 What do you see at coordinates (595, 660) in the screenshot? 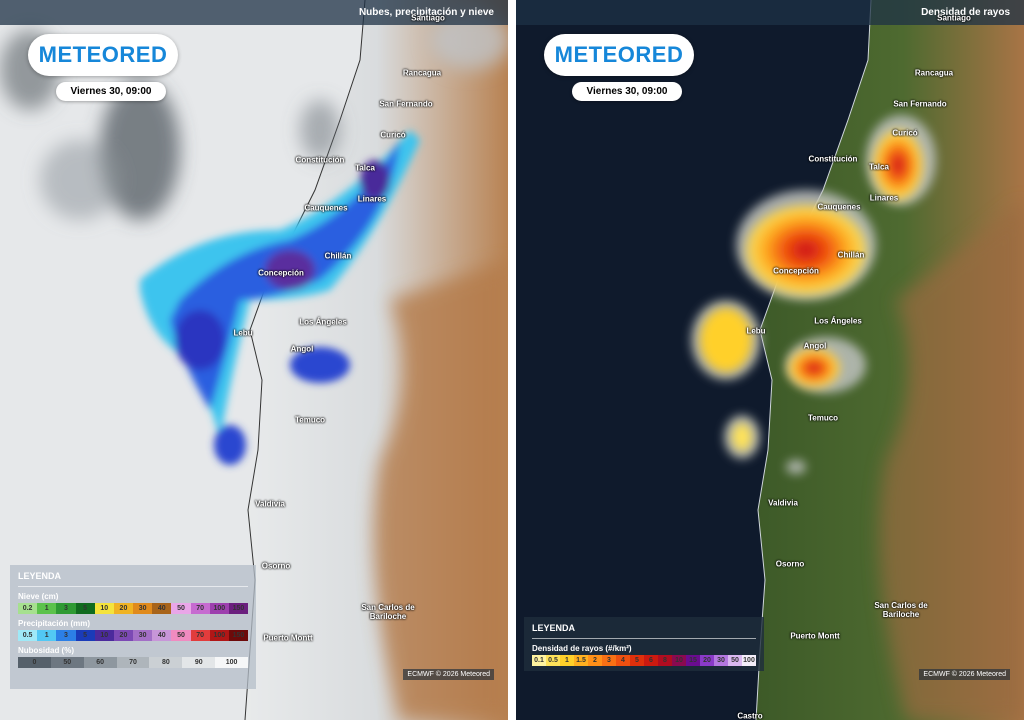
I see `legend-swatch: 2` at bounding box center [595, 660].